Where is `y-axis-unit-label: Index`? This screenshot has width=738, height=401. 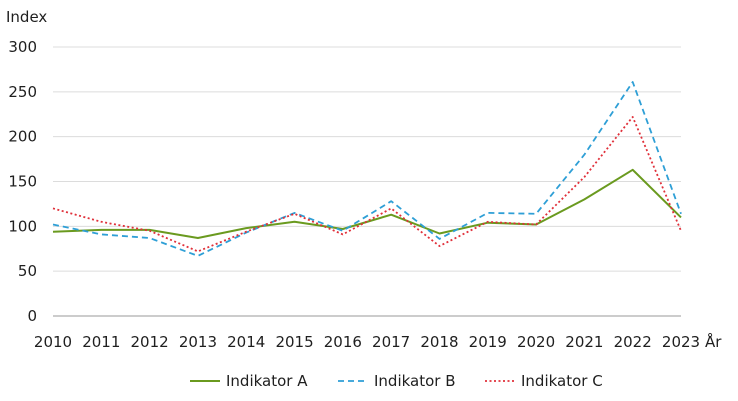
y-axis-unit-label: Index is located at coordinates (26, 17).